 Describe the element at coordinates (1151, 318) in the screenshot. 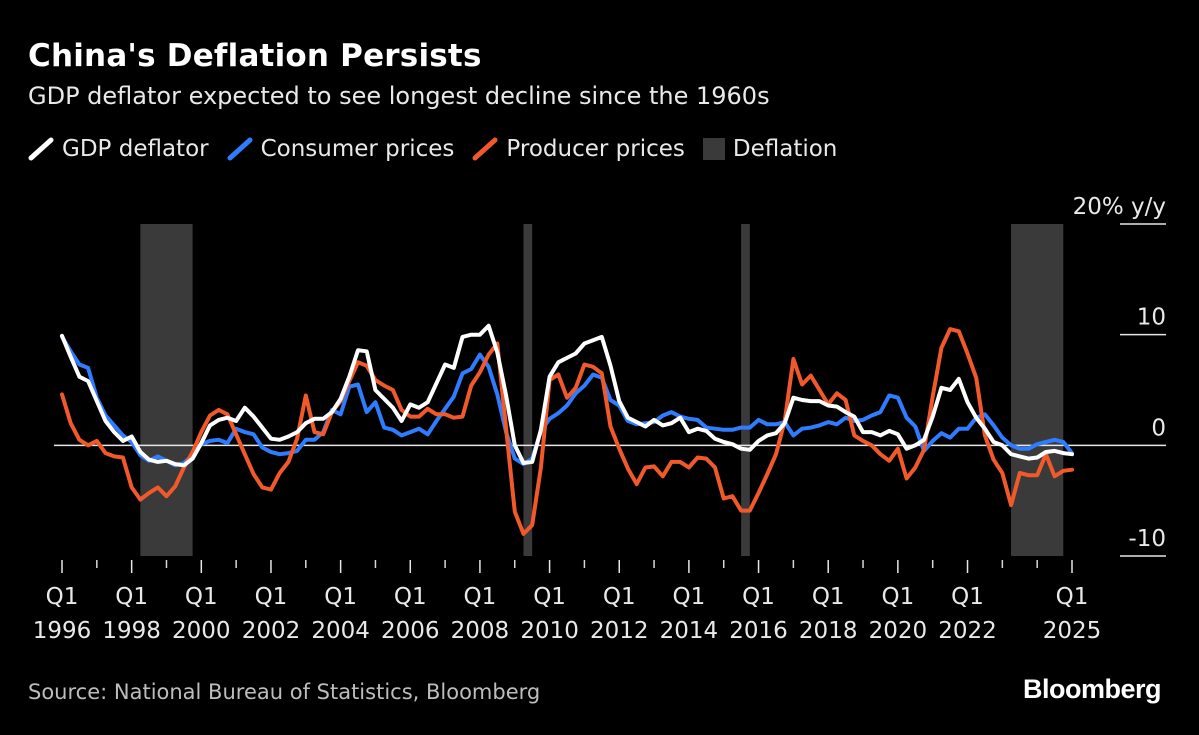

I see `y-tick-label-1: 10` at that location.